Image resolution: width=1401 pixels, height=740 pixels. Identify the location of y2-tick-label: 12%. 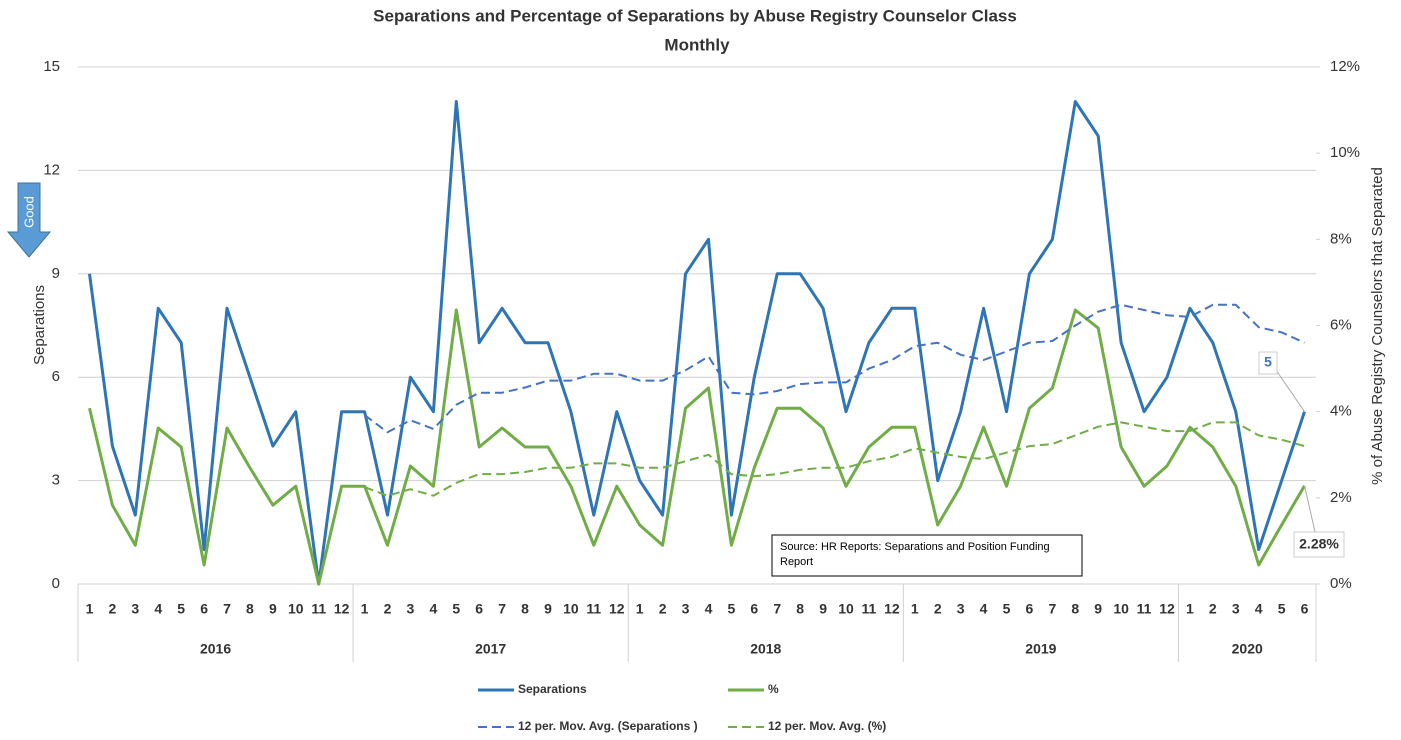
(1345, 66).